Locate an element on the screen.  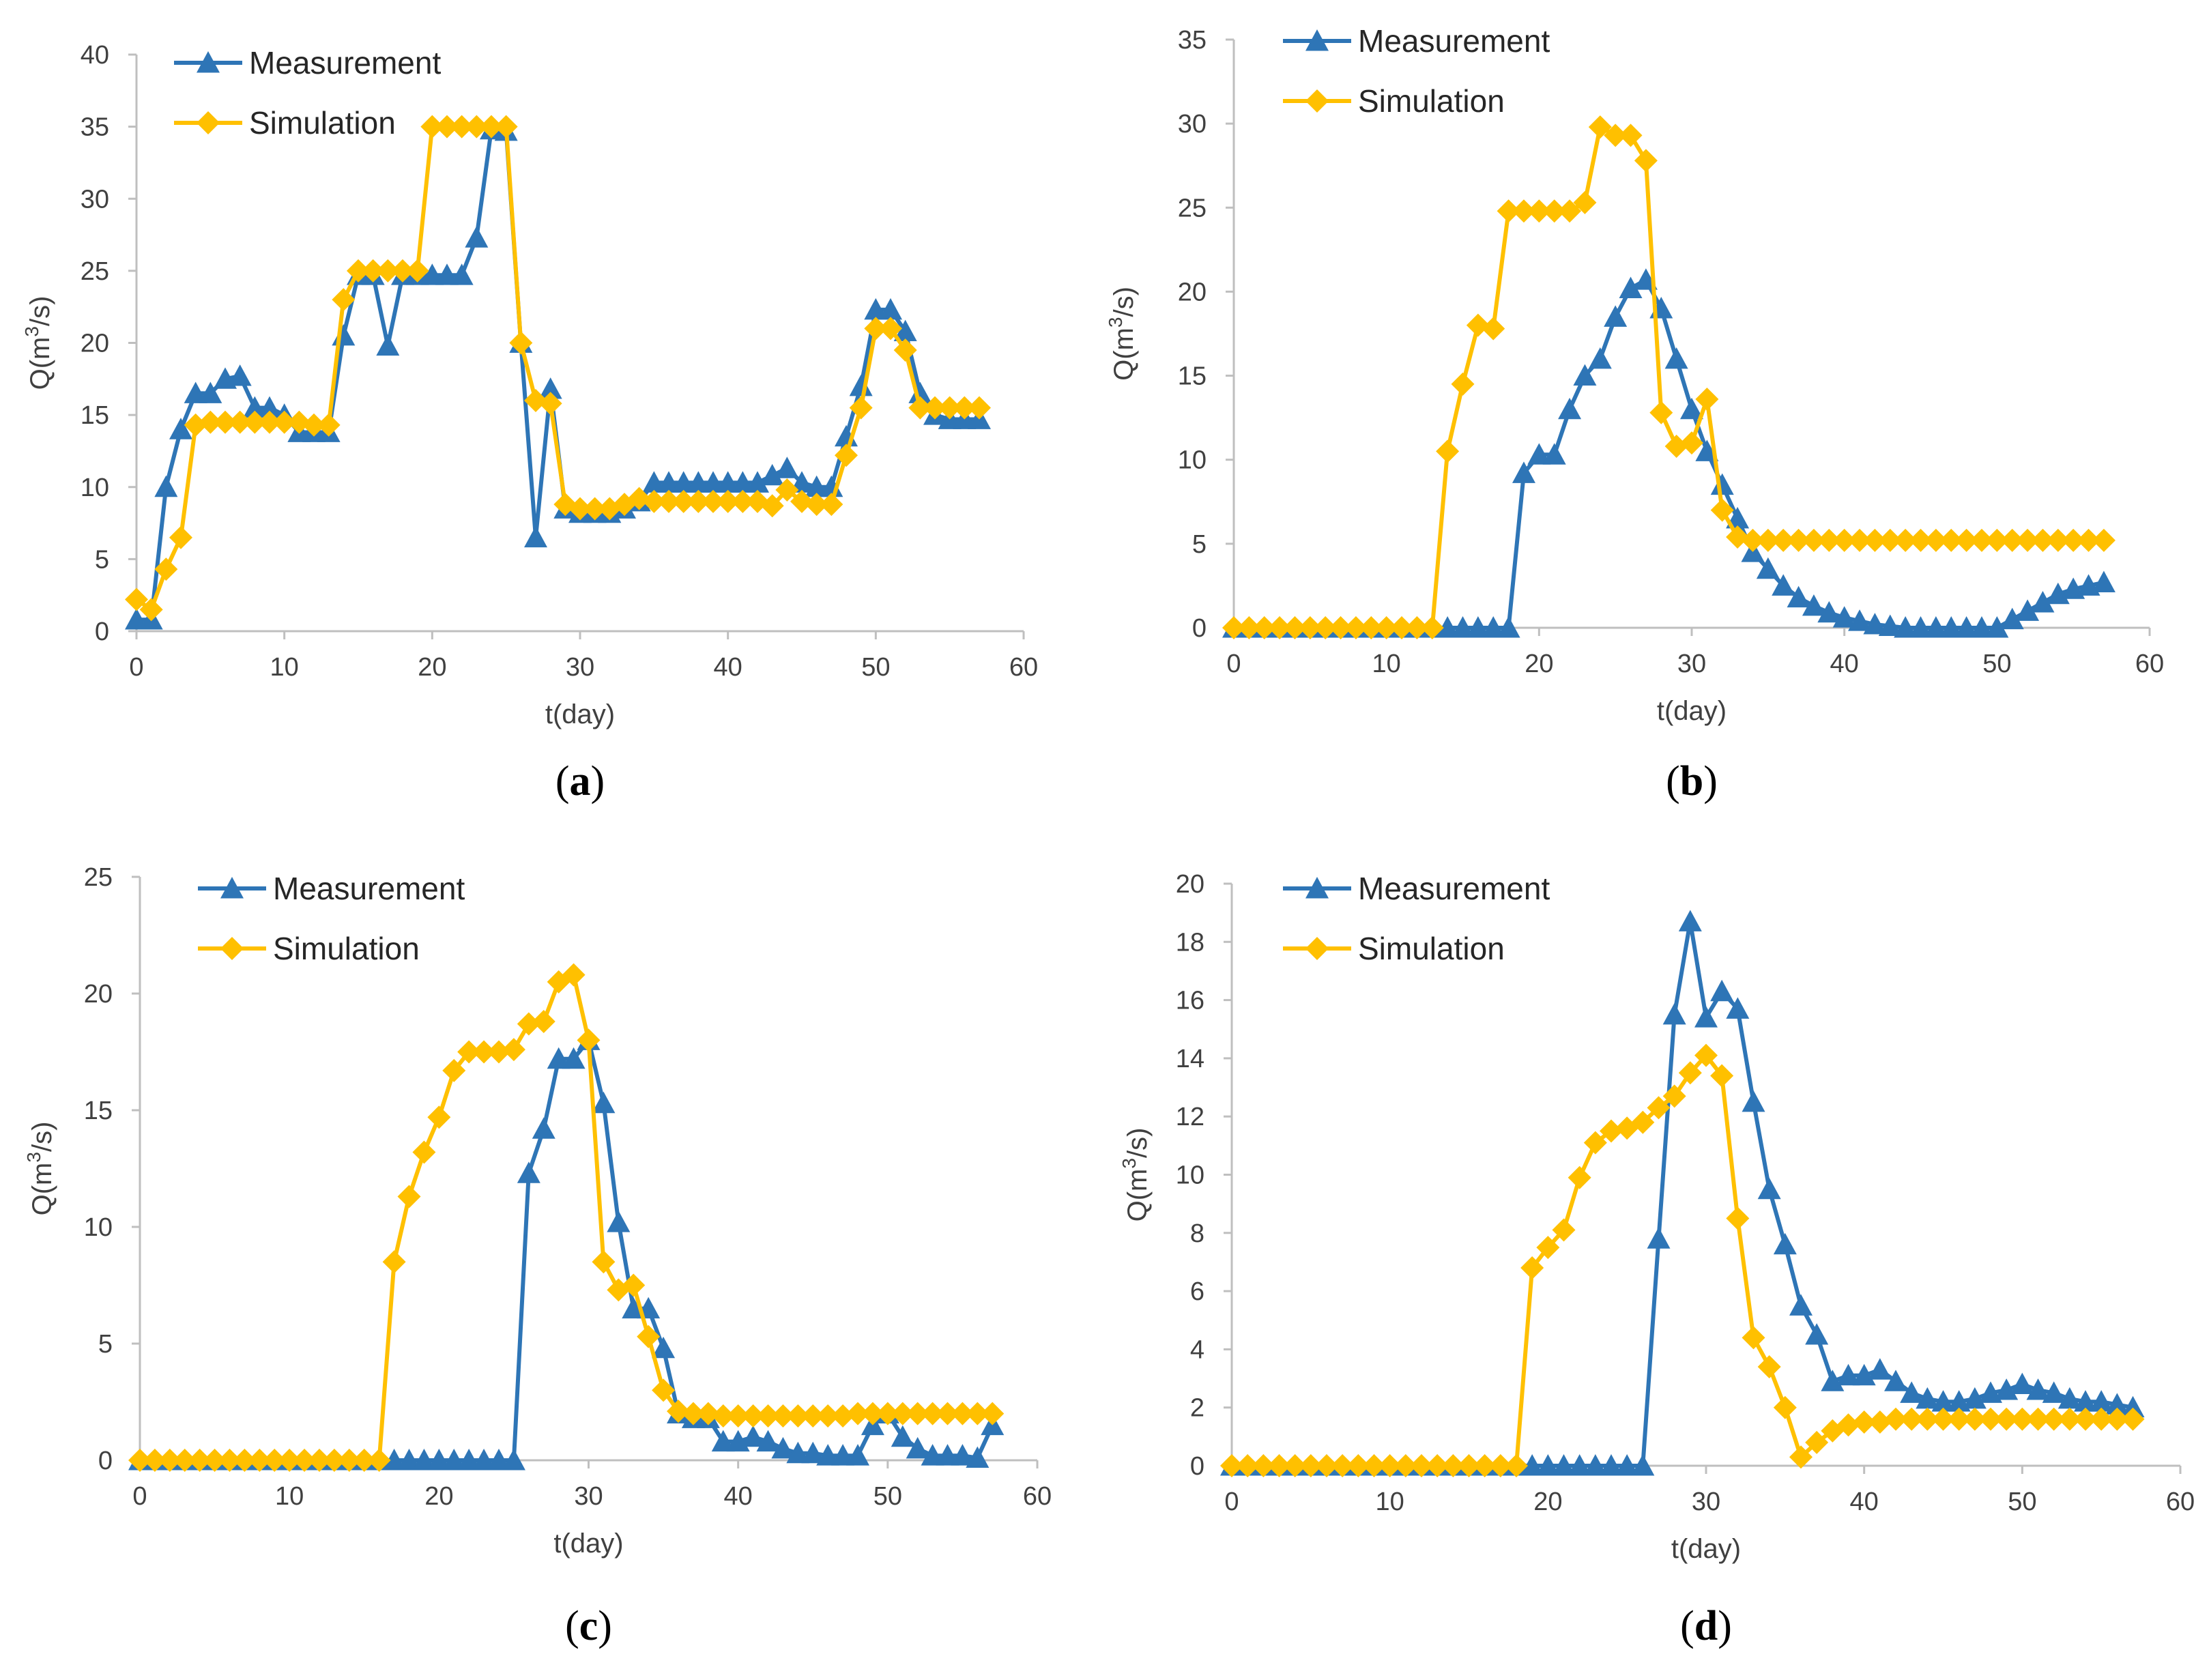
y-tick-label: 15 is located at coordinates (95, 416).